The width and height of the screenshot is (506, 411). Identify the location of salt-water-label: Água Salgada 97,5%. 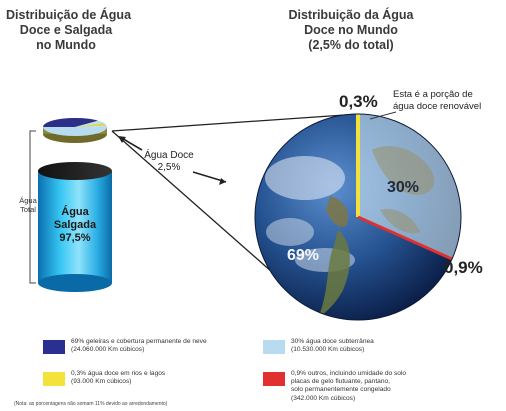
(75, 225).